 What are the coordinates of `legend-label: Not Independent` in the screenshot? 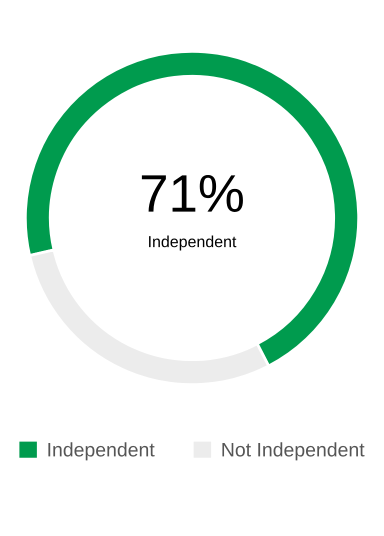 It's located at (293, 451).